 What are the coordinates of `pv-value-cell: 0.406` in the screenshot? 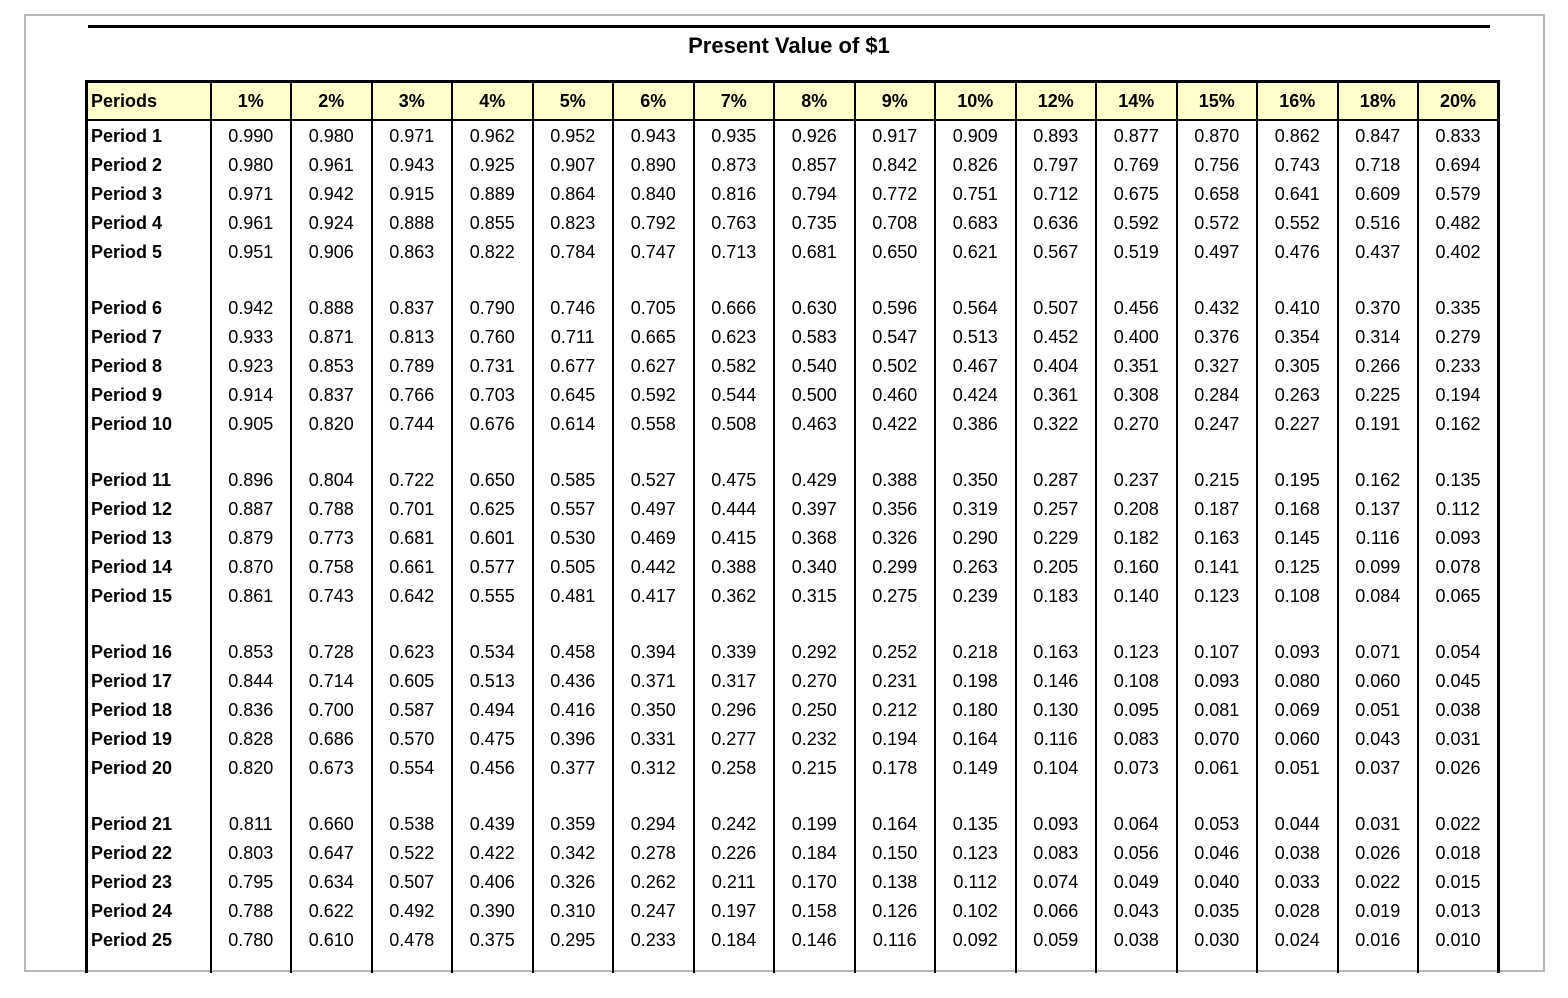 It's located at (492, 881).